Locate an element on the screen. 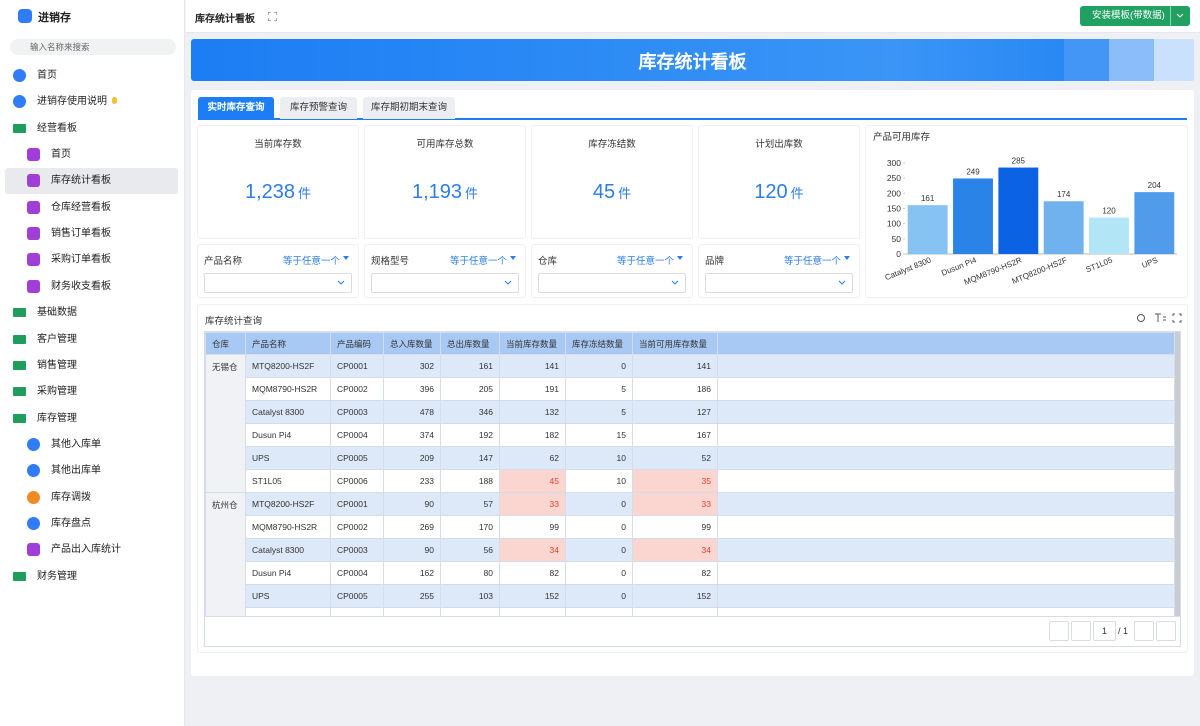 This screenshot has height=726, width=1200. y-tick-label: 150 is located at coordinates (894, 209).